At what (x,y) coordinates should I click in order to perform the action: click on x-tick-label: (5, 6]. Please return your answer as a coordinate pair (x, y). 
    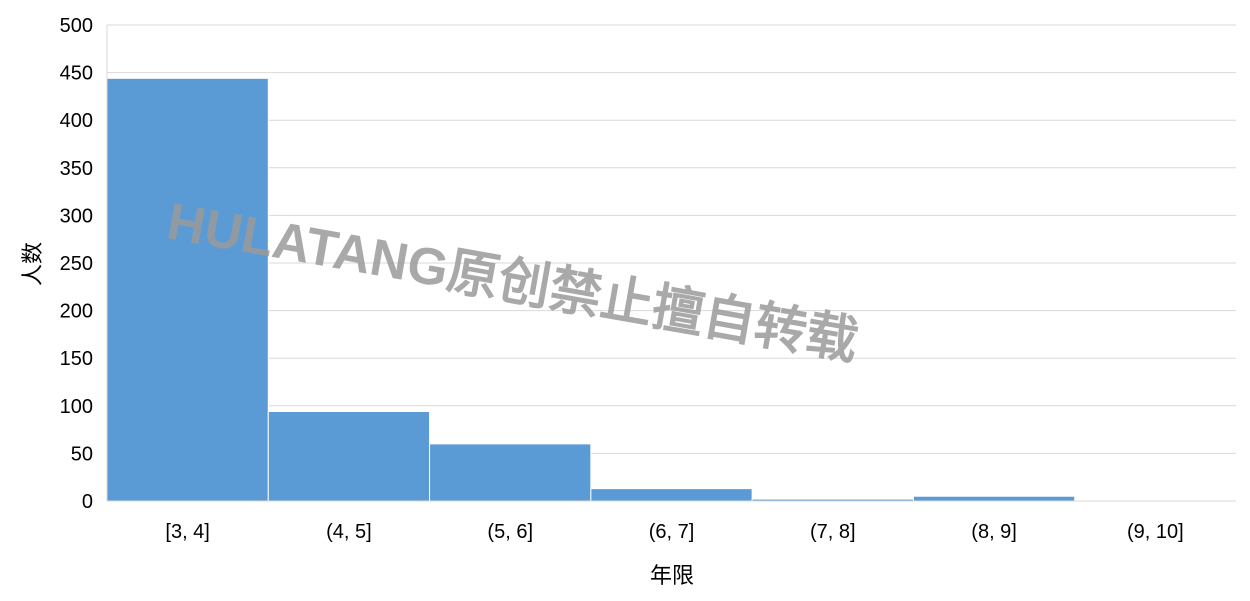
    Looking at the image, I should click on (510, 532).